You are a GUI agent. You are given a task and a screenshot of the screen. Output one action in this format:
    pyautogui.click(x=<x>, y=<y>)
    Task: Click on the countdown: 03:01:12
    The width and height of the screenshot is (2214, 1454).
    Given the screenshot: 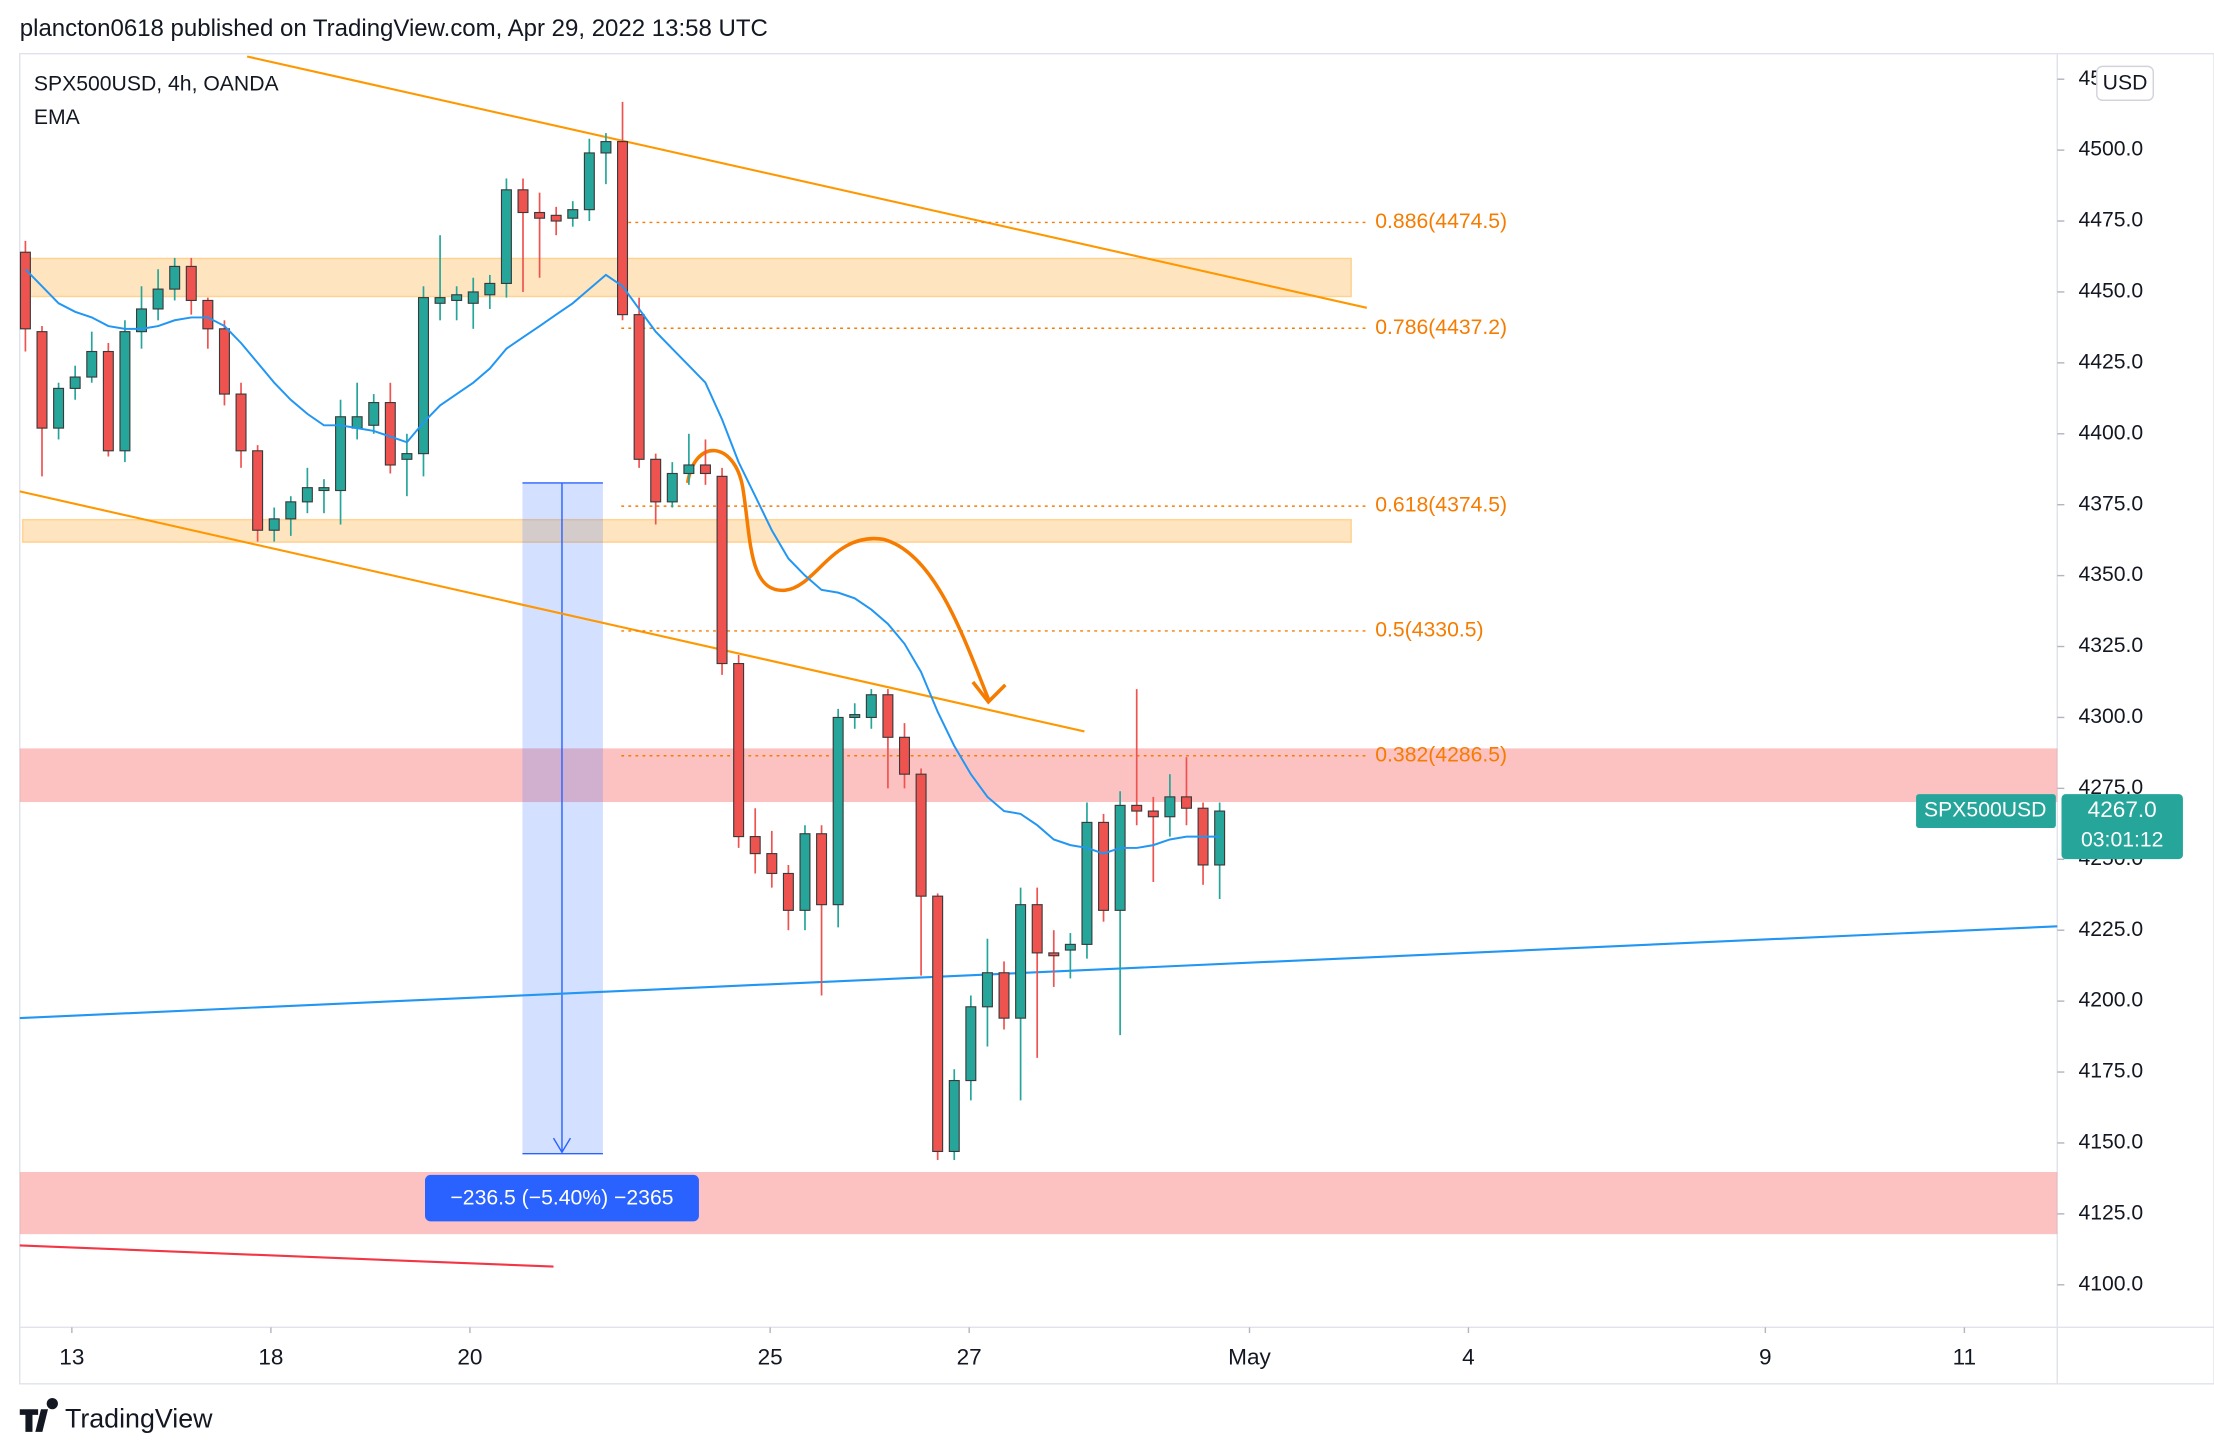 What is the action you would take?
    pyautogui.click(x=2122, y=839)
    